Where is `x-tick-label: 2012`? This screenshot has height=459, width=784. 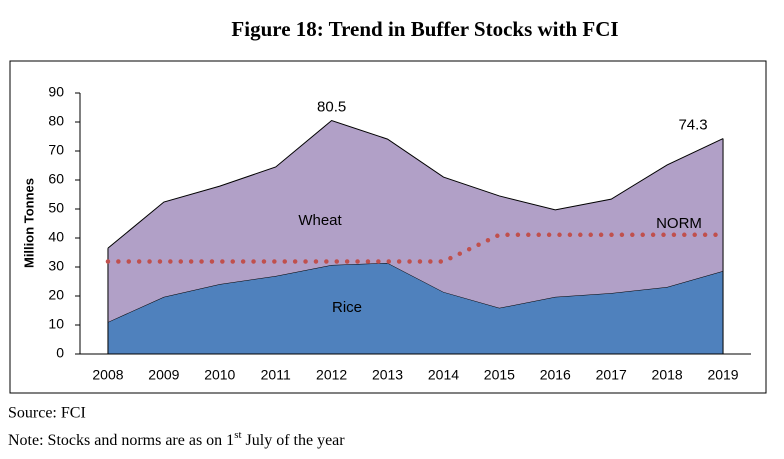 x-tick-label: 2012 is located at coordinates (331, 375).